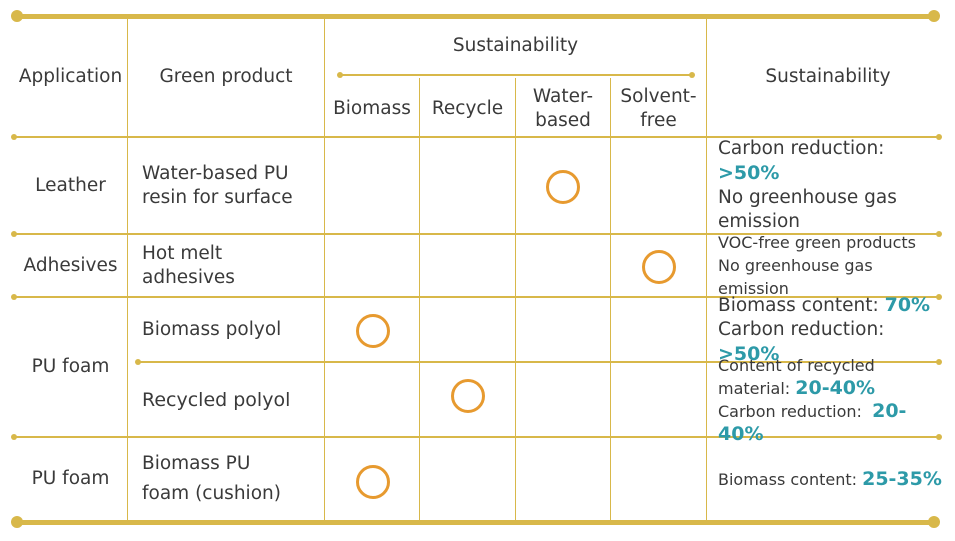 This screenshot has width=955, height=541. I want to click on row-rule-2-left-dot, so click(14, 297).